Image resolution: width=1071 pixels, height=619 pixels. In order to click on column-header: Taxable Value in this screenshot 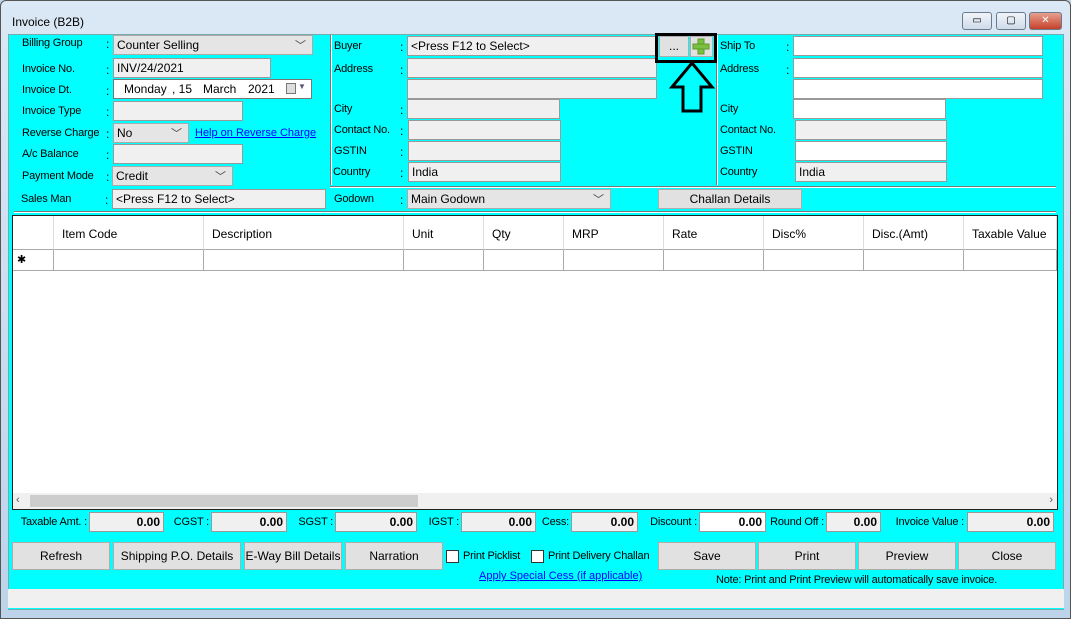, I will do `click(1010, 233)`.